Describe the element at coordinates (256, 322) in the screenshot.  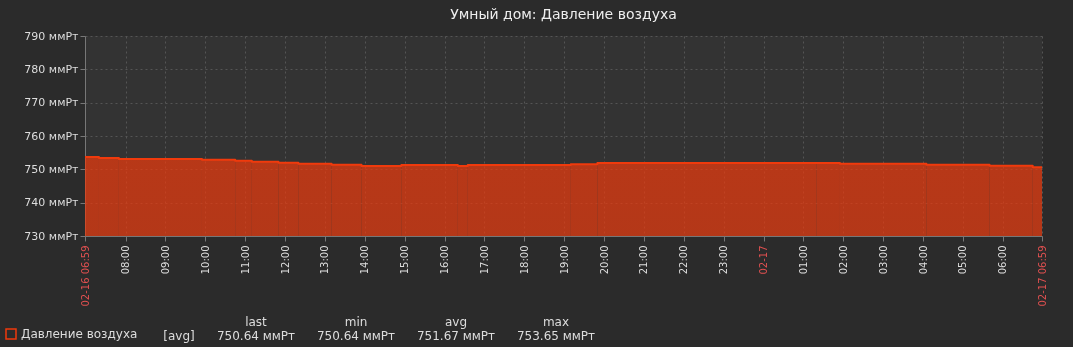
I see `text: last` at that location.